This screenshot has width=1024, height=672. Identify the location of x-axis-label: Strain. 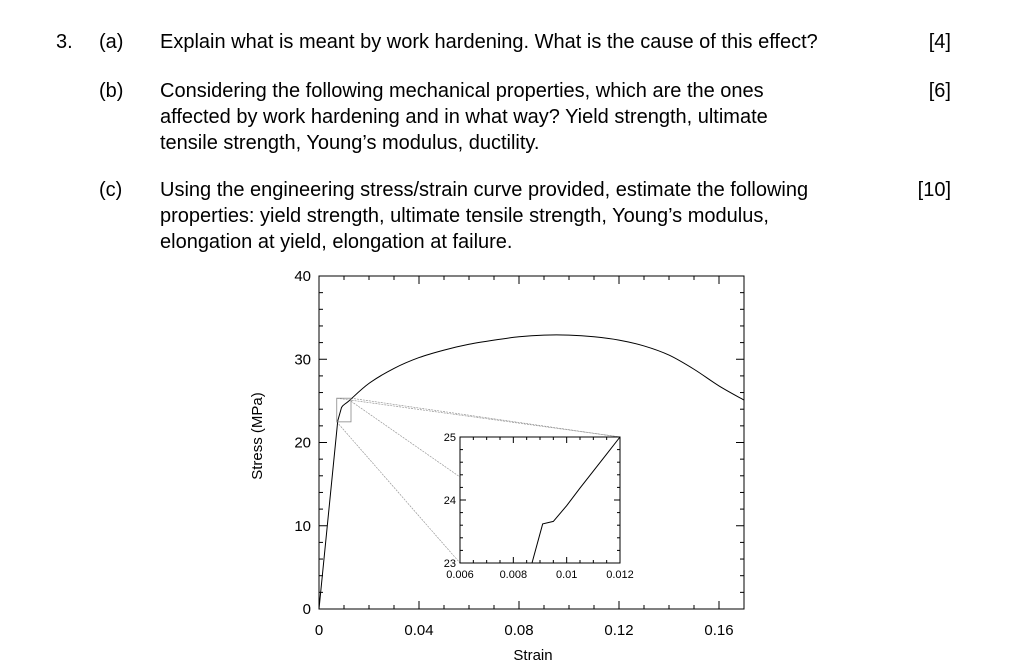
(532, 655).